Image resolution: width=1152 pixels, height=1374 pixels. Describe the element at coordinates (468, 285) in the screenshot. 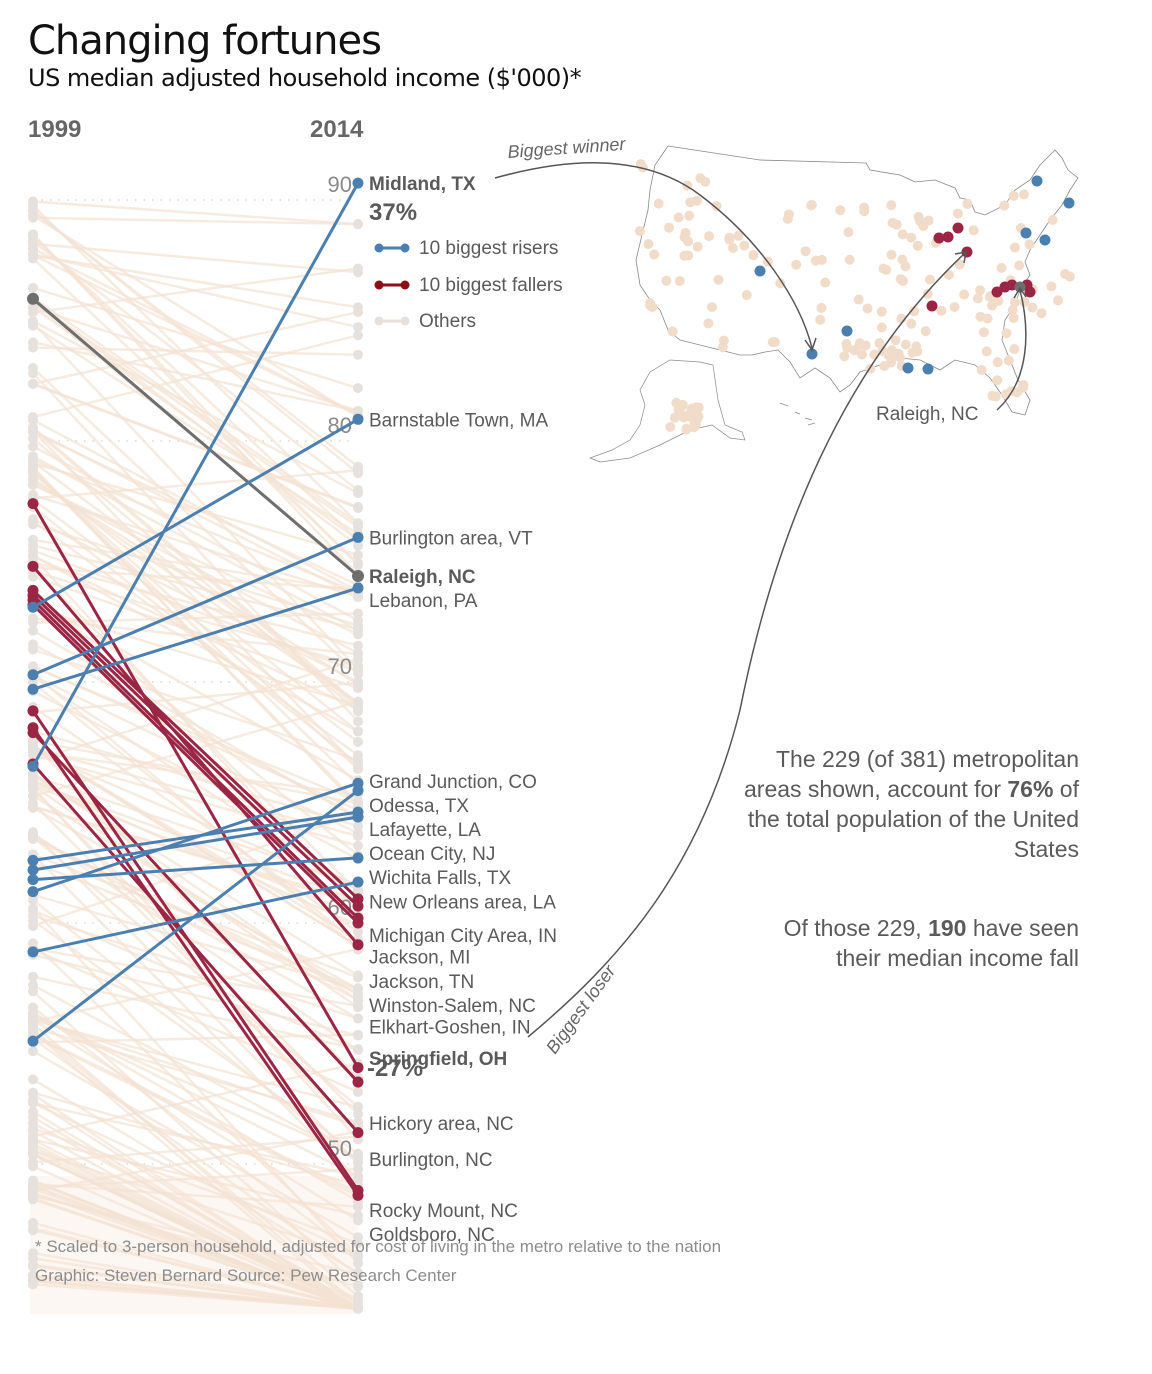

I see `legend-item-fallers: 10 biggest fallers` at that location.